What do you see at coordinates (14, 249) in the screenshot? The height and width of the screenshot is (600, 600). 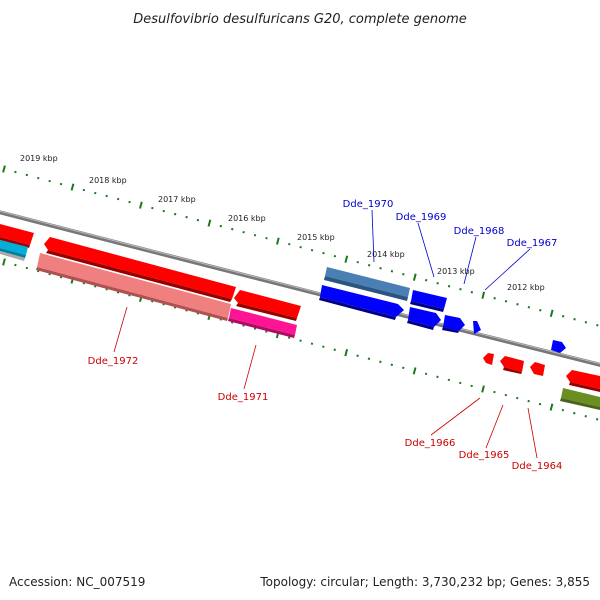 I see `gene-track-cyan` at bounding box center [14, 249].